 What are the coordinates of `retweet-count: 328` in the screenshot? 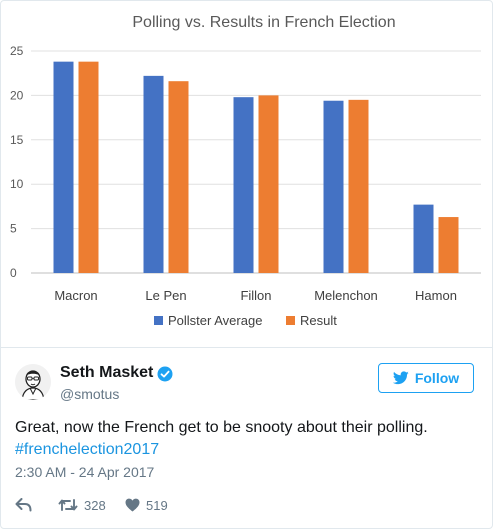 It's located at (95, 505).